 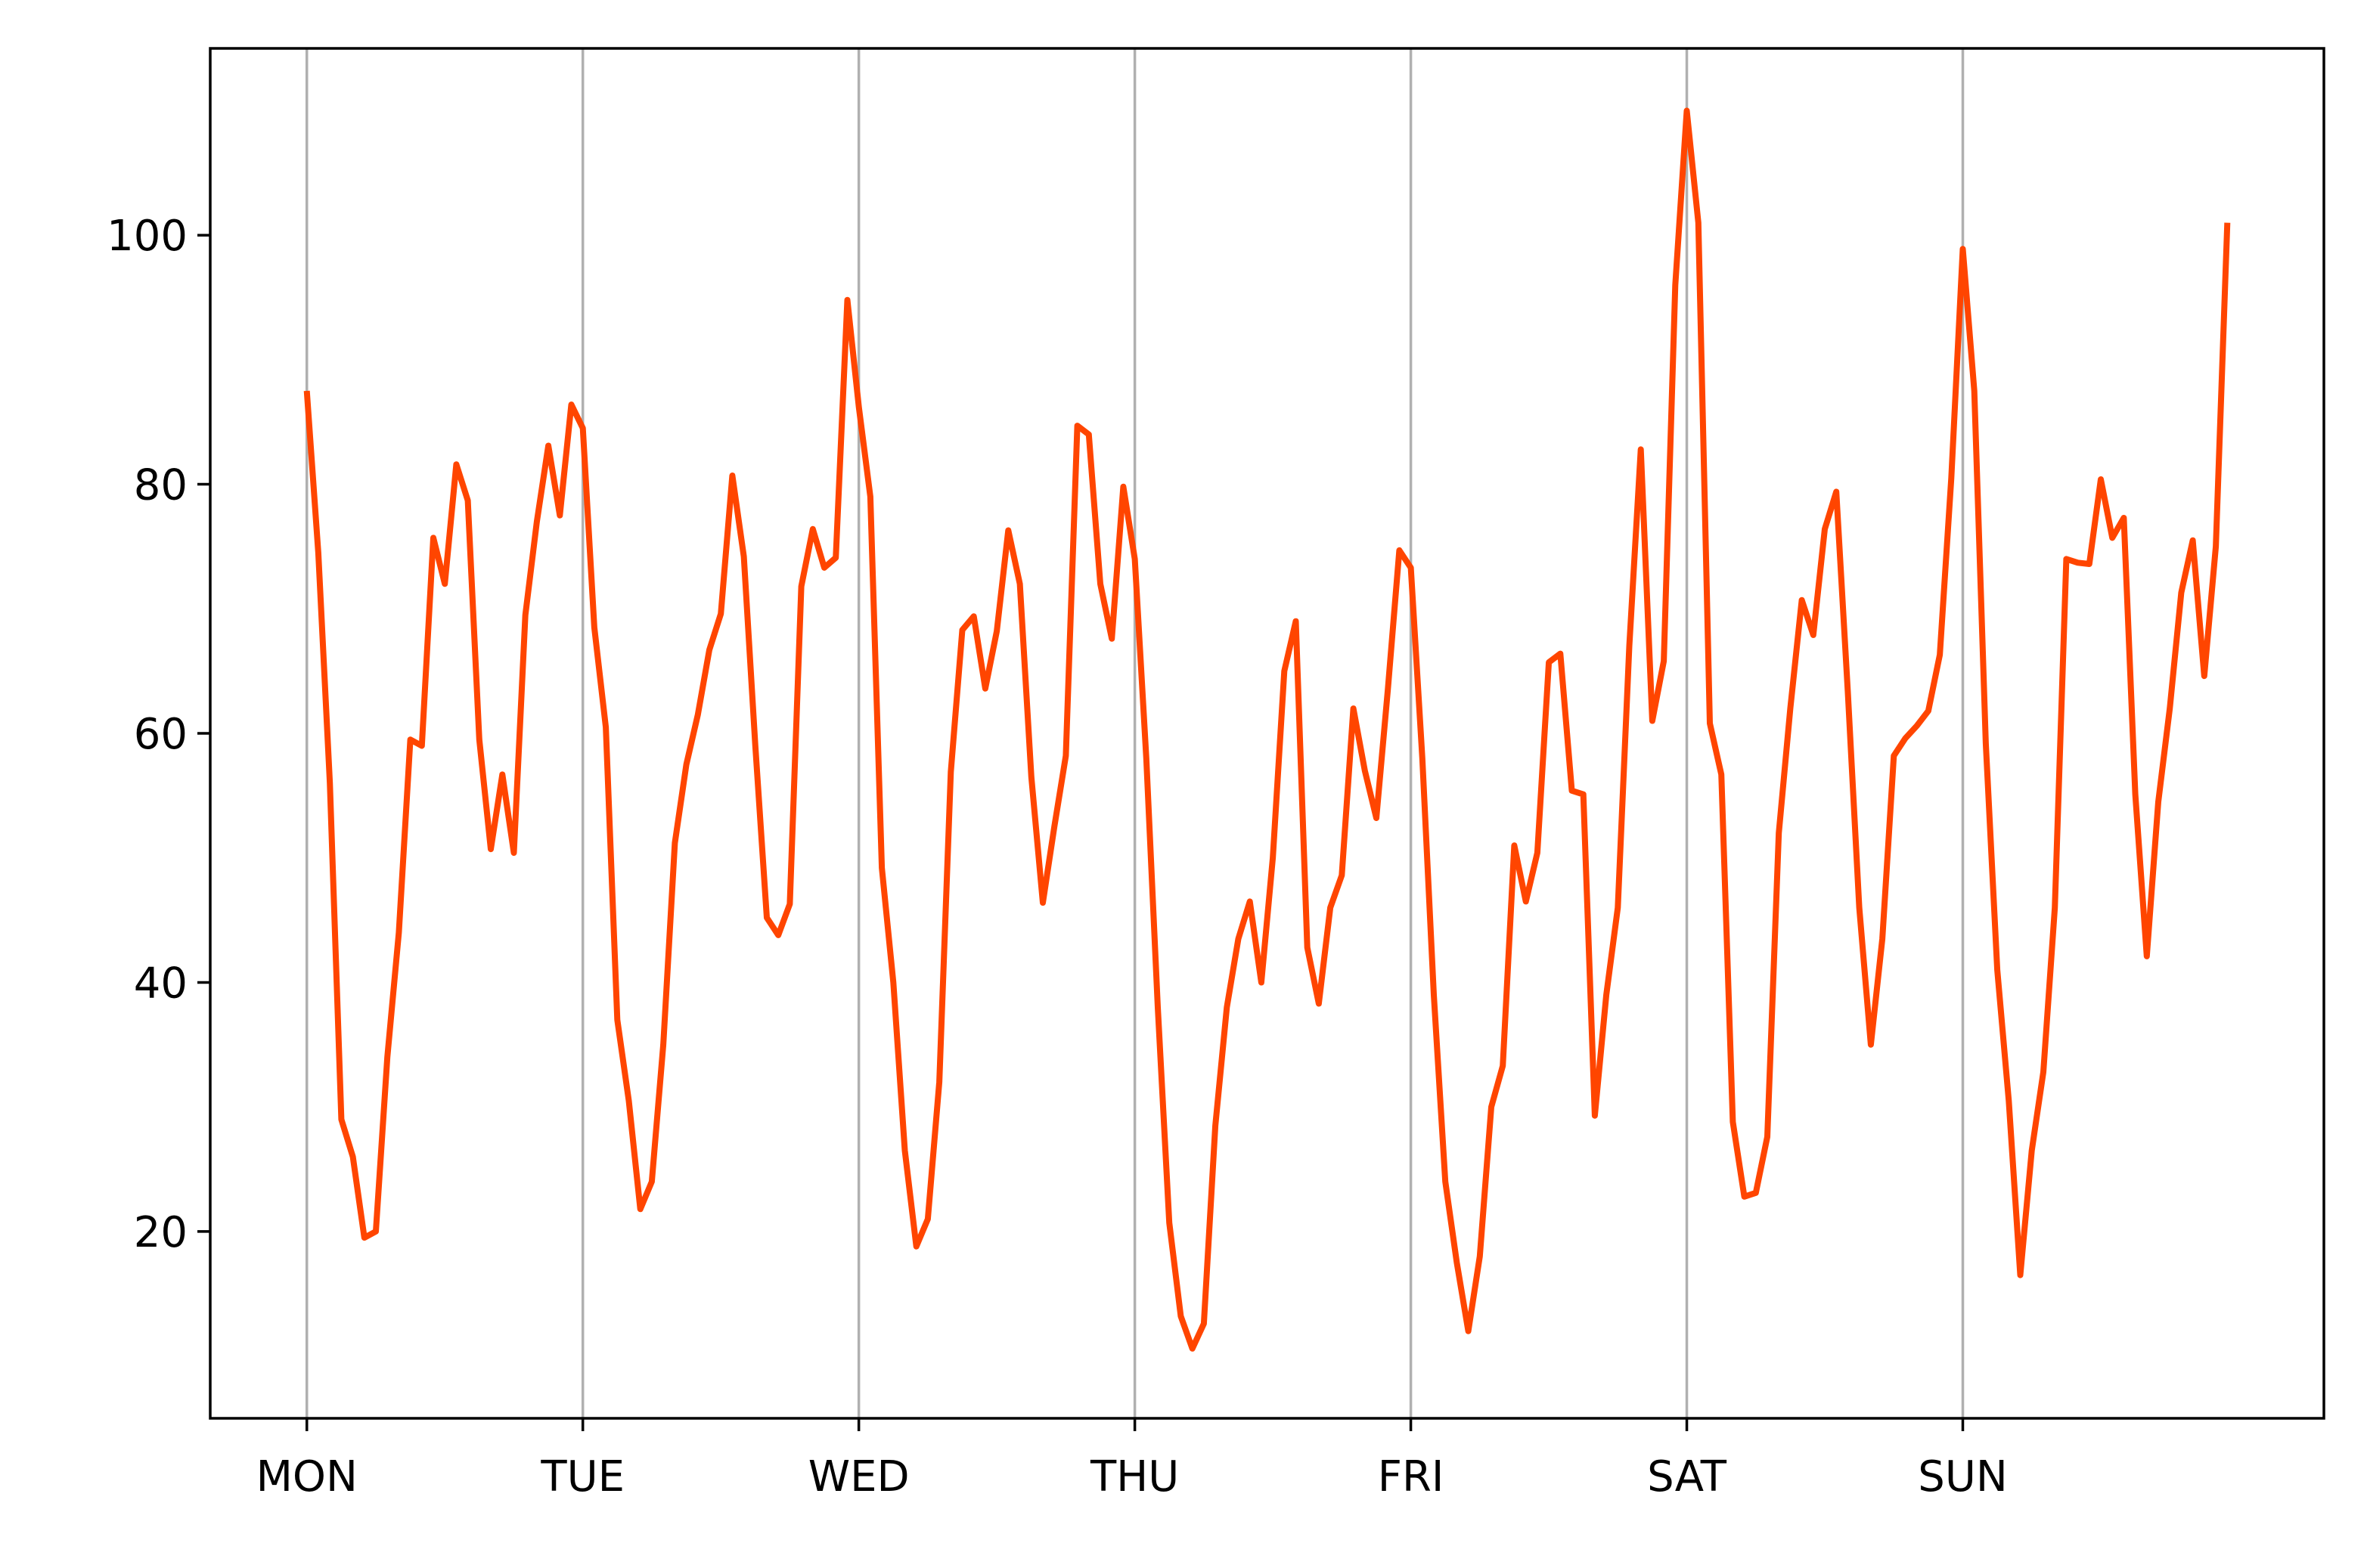 I want to click on y-axis: 20 40 60 80 100, so click(x=158, y=734).